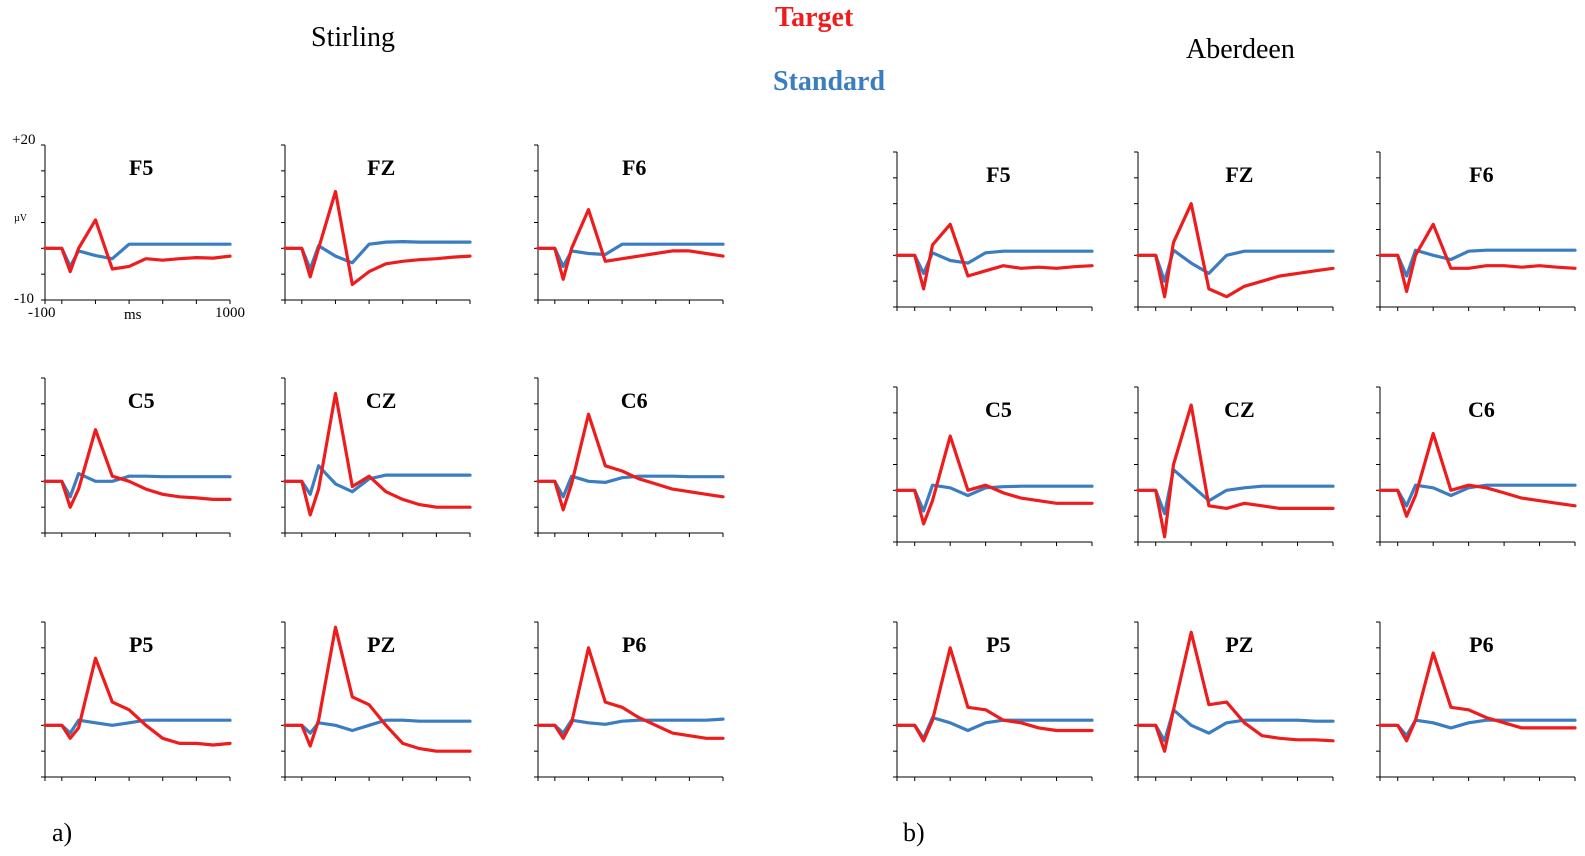 This screenshot has height=856, width=1585. I want to click on y-max-label: +20, so click(24, 140).